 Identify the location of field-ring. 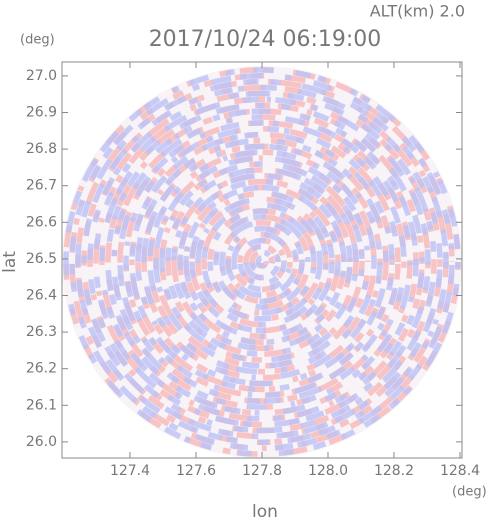
(262, 262).